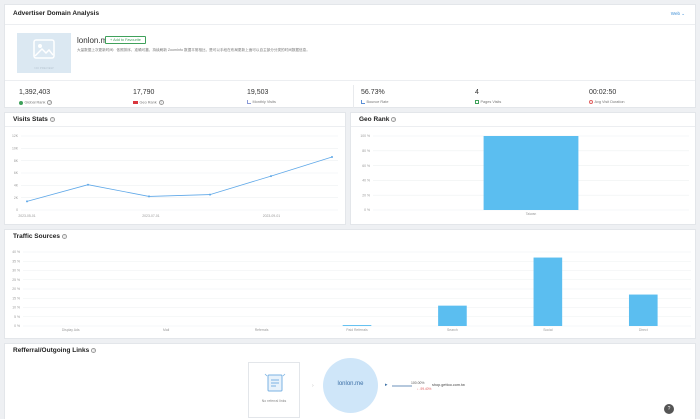 The height and width of the screenshot is (419, 700). What do you see at coordinates (26, 216) in the screenshot?
I see `x-tick-label: 2023-05-01` at bounding box center [26, 216].